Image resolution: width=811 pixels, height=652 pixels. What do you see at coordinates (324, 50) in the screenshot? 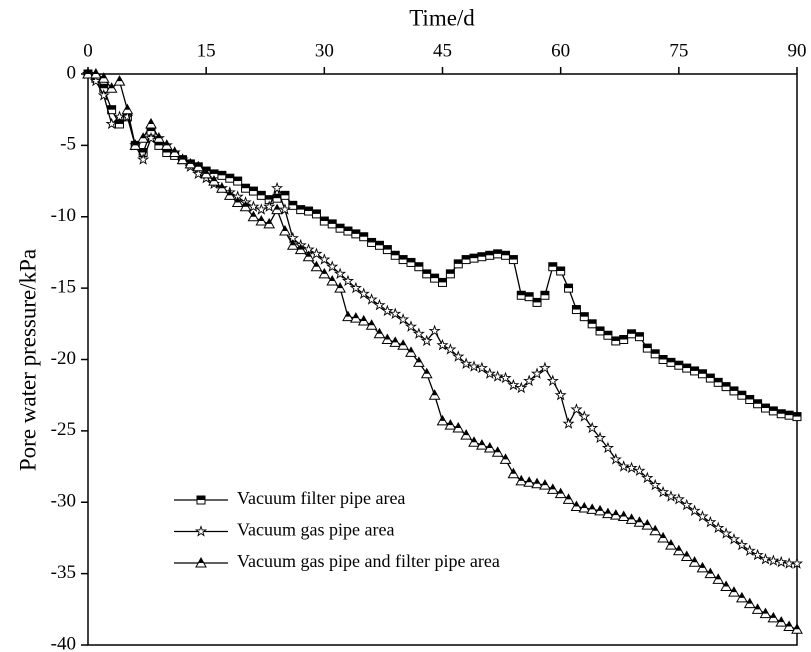
I see `x-tick-label: 30` at bounding box center [324, 50].